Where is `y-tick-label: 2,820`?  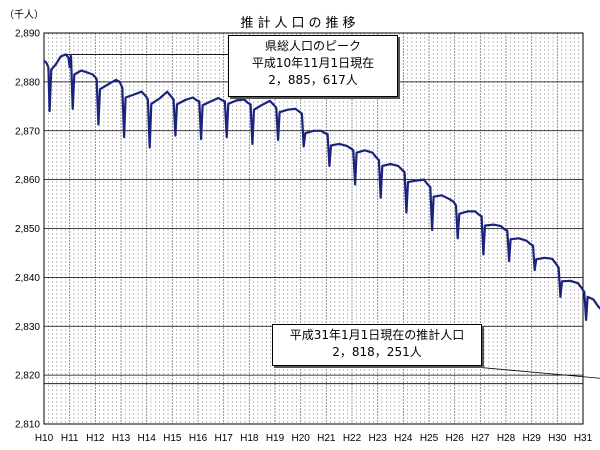 y-tick-label: 2,820 is located at coordinates (27, 376).